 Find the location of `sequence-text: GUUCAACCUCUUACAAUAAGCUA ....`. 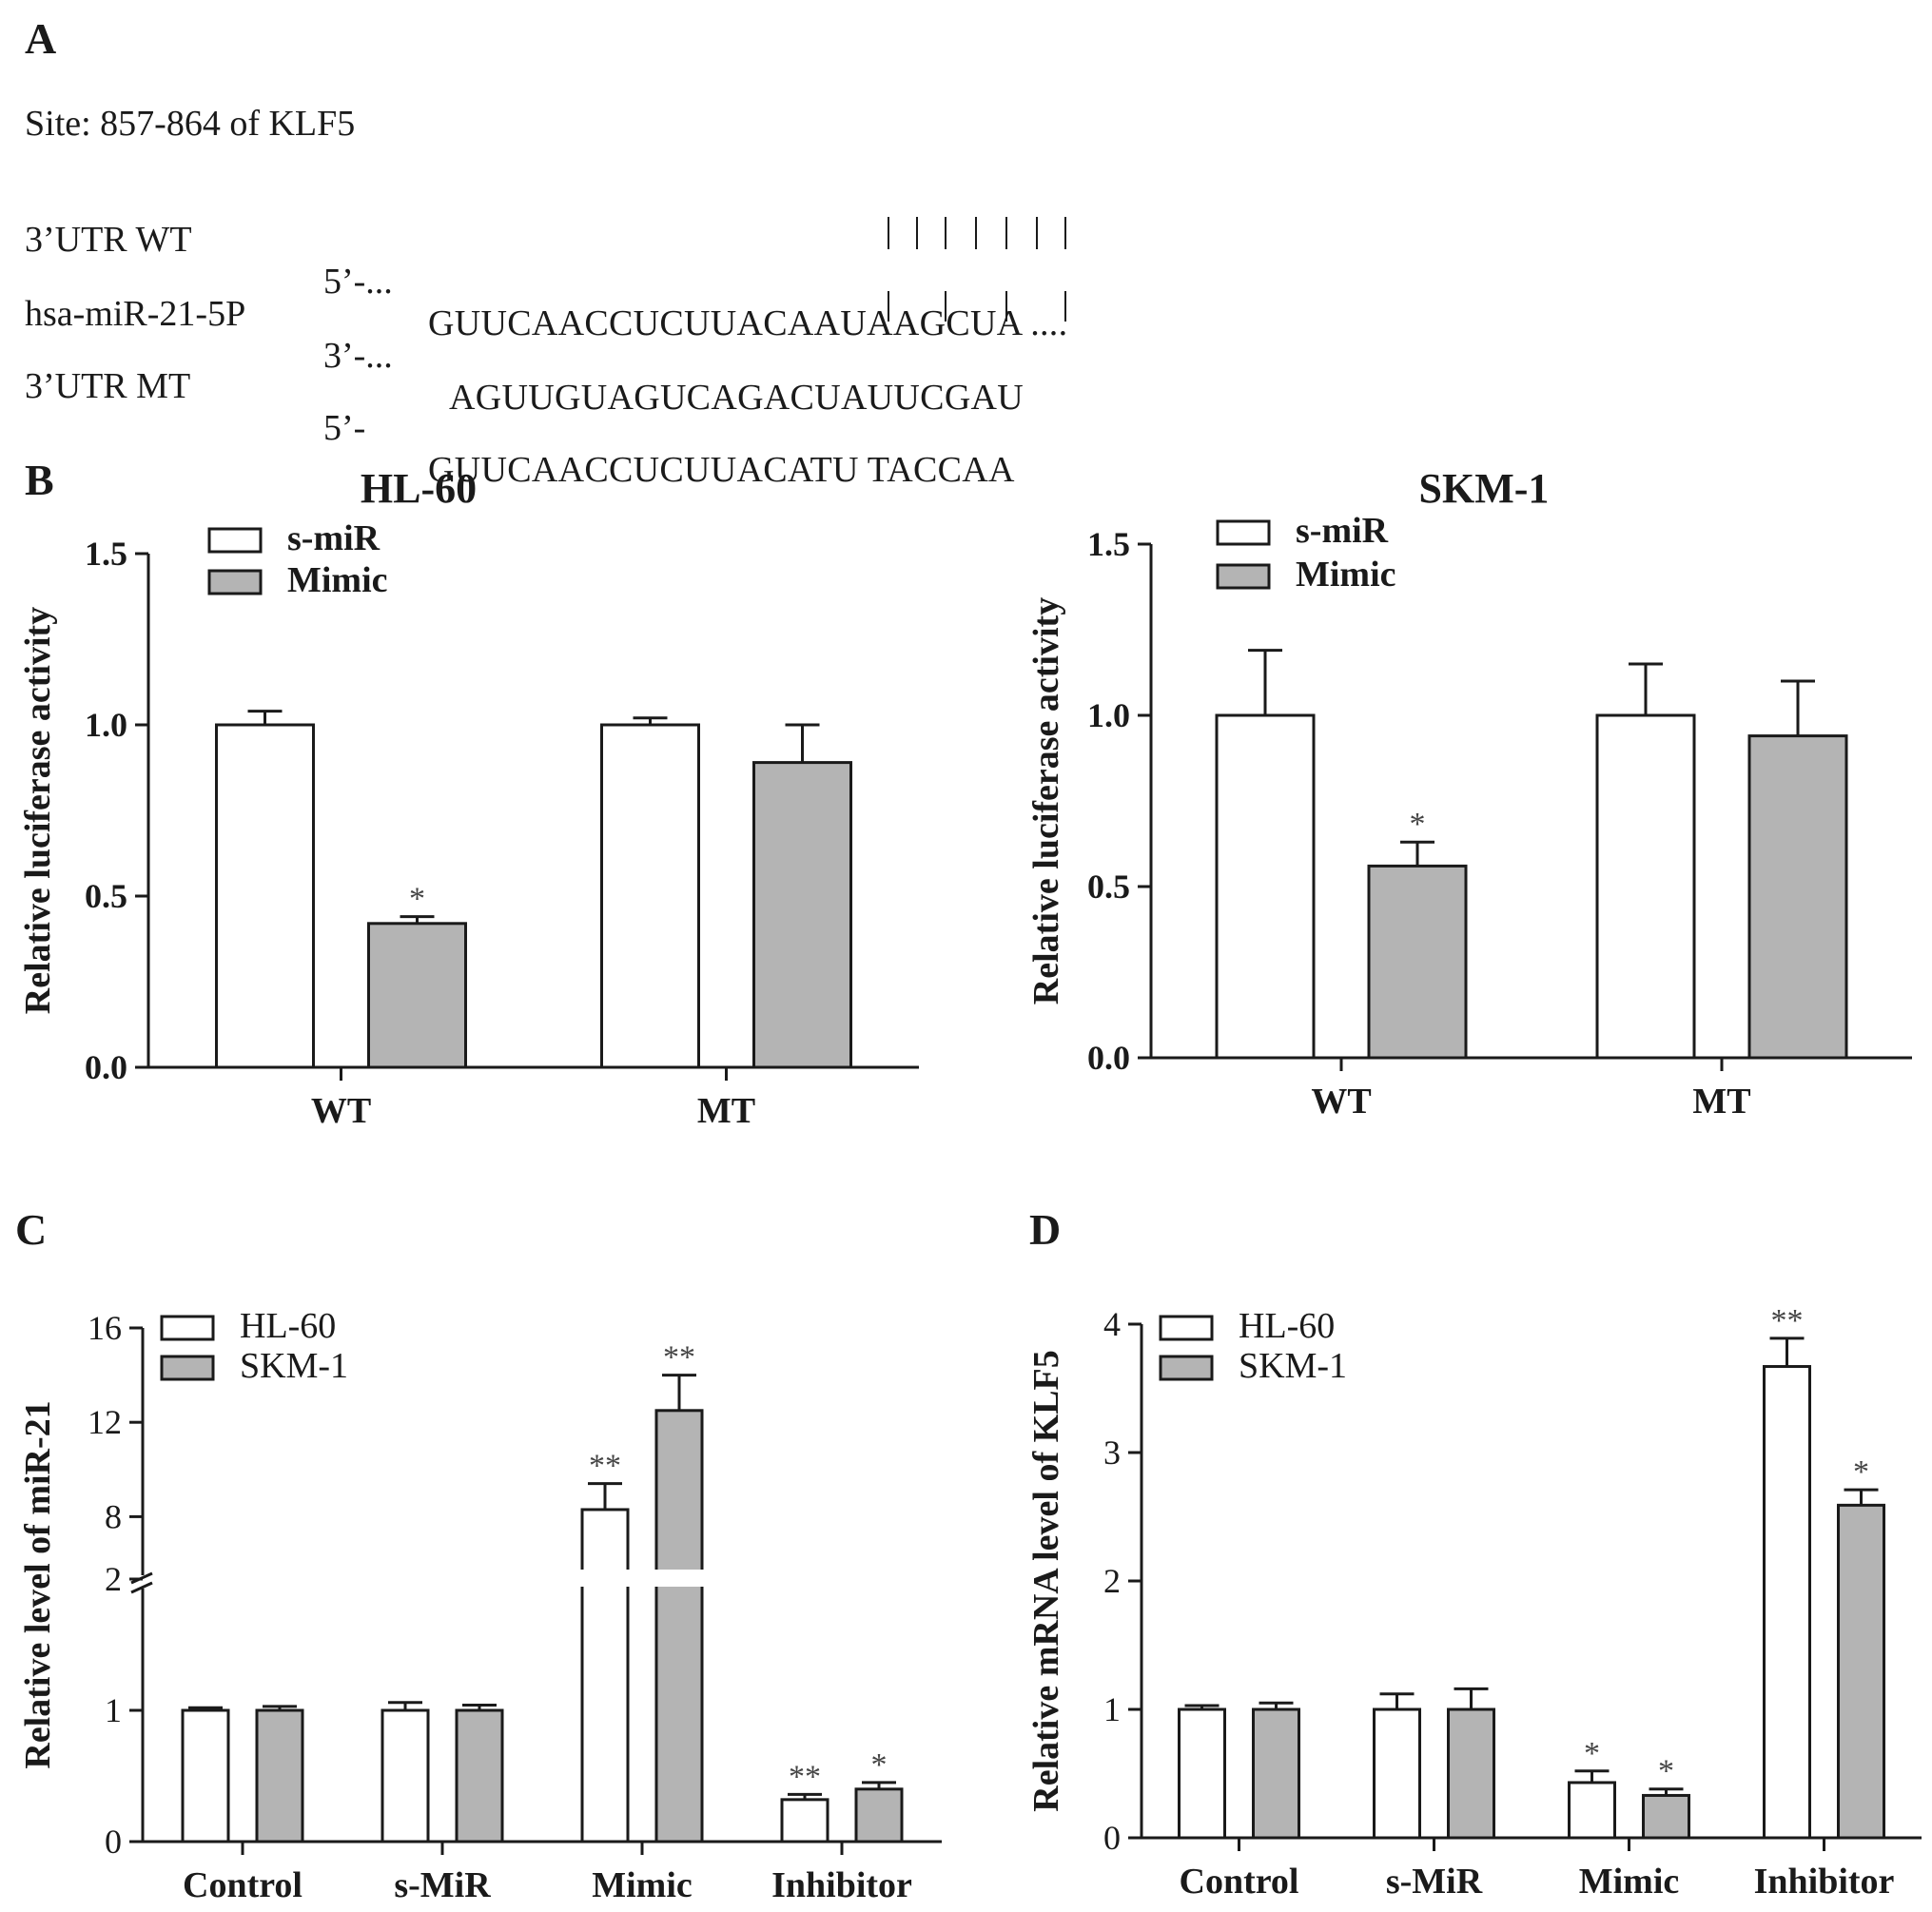

sequence-text: GUUCAACCUCUUACAAUAAGCUA .... is located at coordinates (748, 323).